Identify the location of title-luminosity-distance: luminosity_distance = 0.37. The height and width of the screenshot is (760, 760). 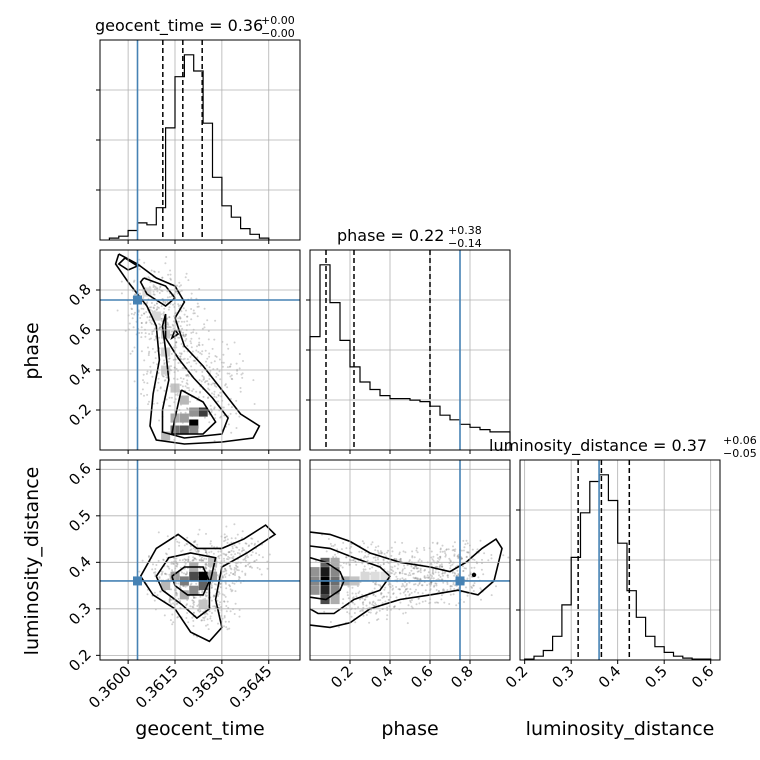
(598, 446).